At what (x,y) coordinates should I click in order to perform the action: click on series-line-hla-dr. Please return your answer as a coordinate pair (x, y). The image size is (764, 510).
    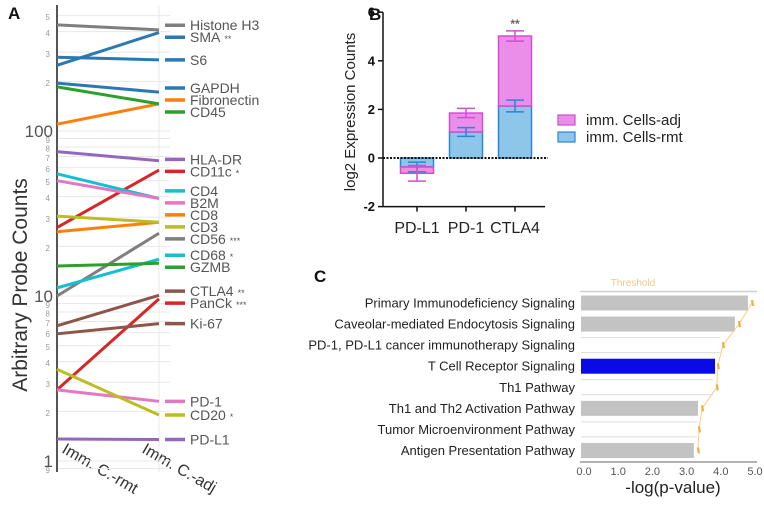
    Looking at the image, I should click on (108, 156).